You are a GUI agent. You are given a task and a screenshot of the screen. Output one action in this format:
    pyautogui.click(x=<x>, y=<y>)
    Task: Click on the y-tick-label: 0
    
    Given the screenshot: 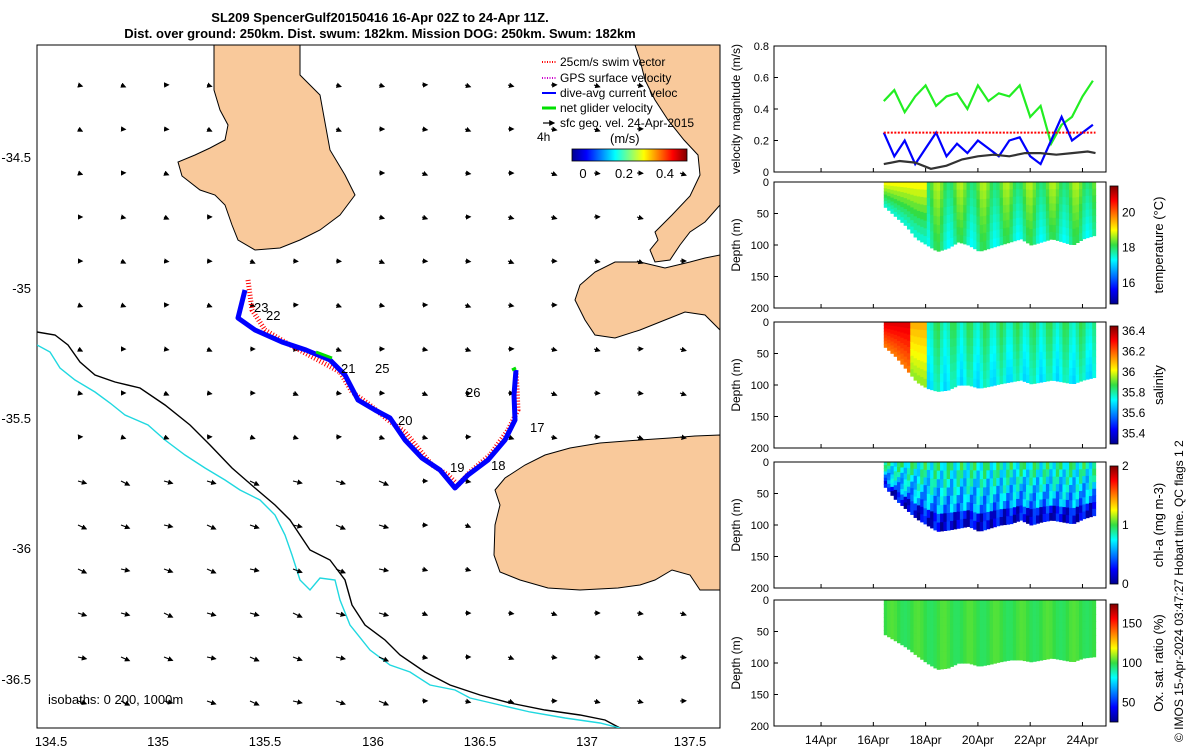 What is the action you would take?
    pyautogui.click(x=766, y=323)
    